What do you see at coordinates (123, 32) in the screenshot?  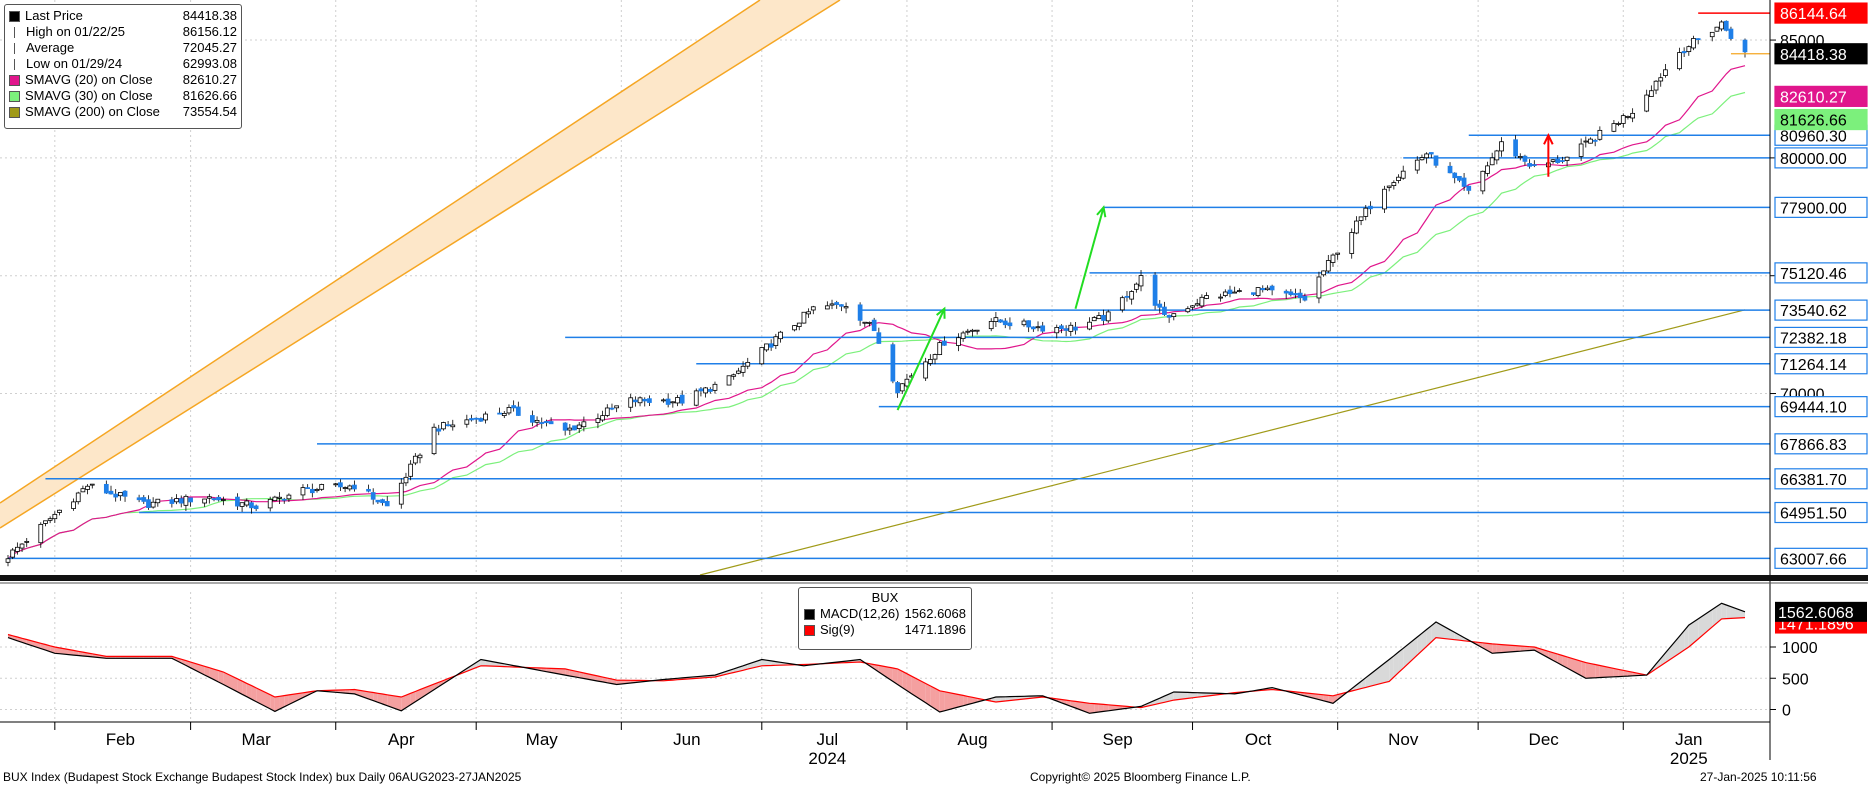 I see `legend-row: High on 01/22/25 86156.12` at bounding box center [123, 32].